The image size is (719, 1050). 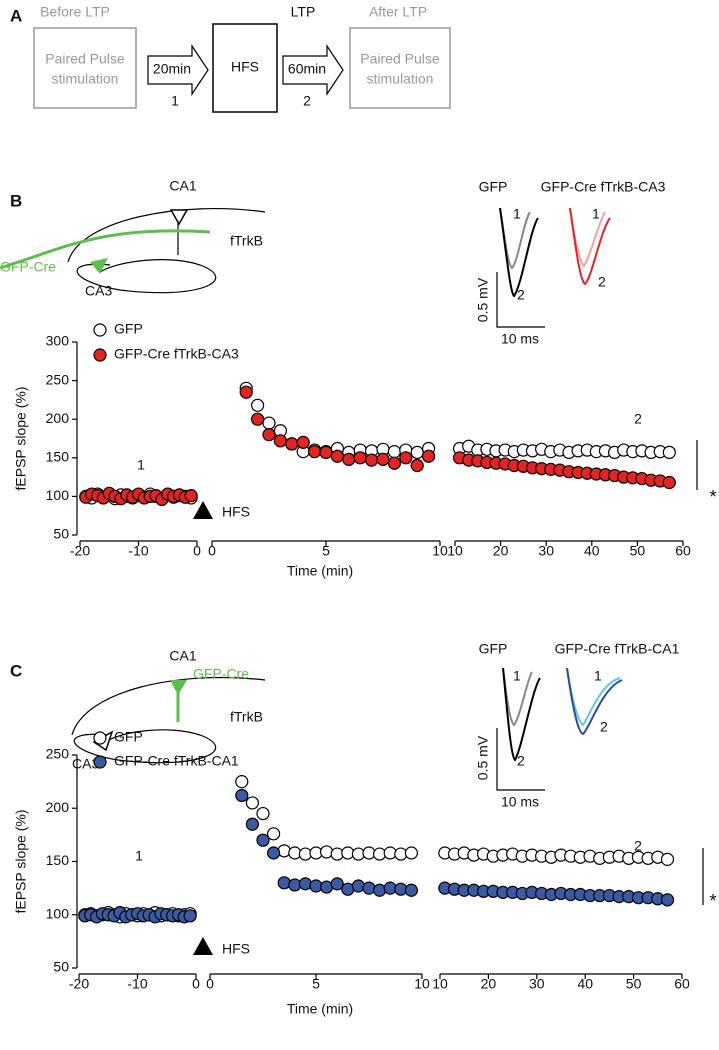 What do you see at coordinates (634, 984) in the screenshot?
I see `x-tick-label: 50` at bounding box center [634, 984].